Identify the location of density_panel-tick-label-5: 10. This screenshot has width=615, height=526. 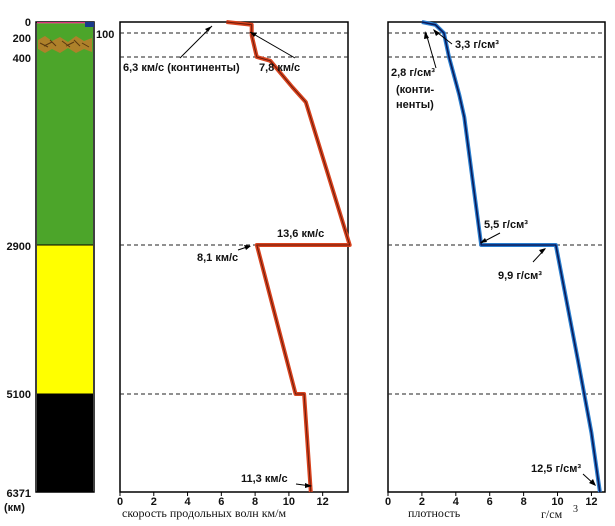
(557, 502).